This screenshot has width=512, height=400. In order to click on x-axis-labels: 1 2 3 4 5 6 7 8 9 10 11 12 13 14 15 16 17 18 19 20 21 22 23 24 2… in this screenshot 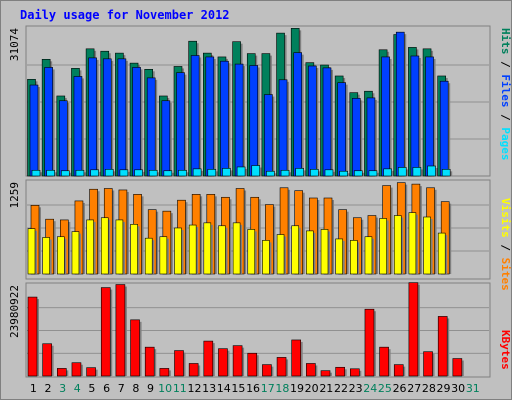, I will do `click(255, 388)`.